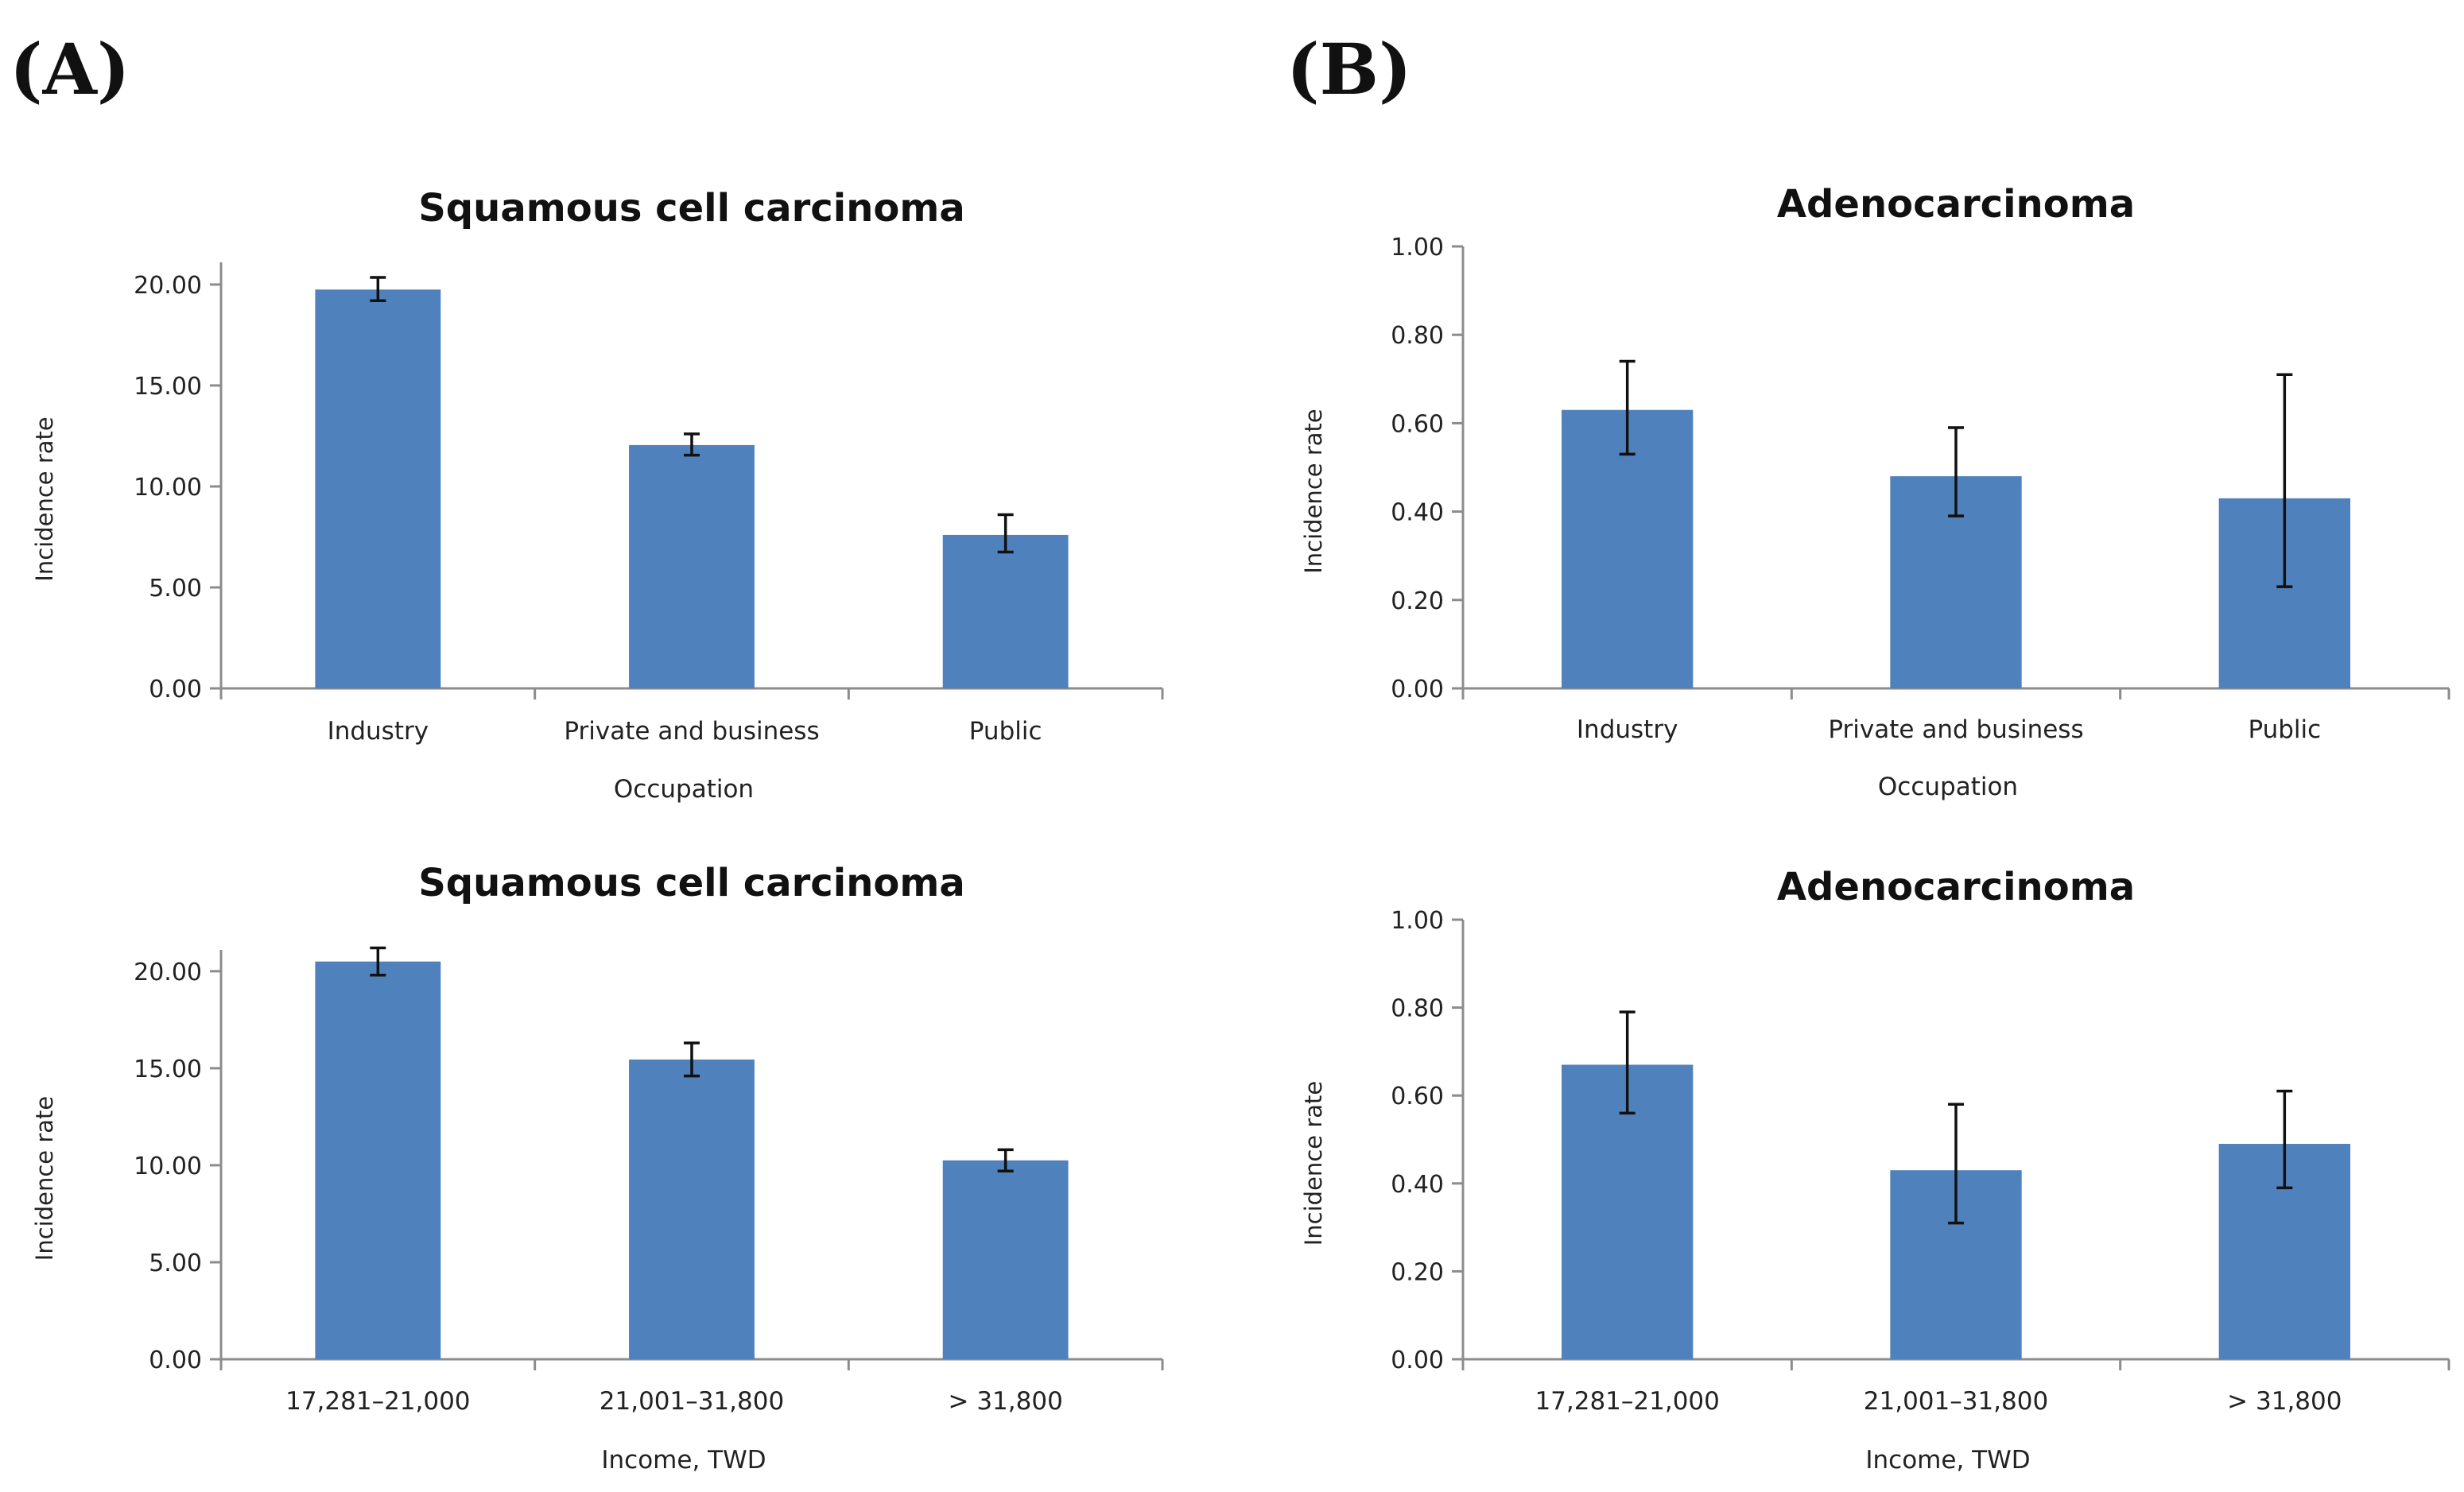 The width and height of the screenshot is (2464, 1492). What do you see at coordinates (1349, 69) in the screenshot?
I see `panel-label-b: (B)` at bounding box center [1349, 69].